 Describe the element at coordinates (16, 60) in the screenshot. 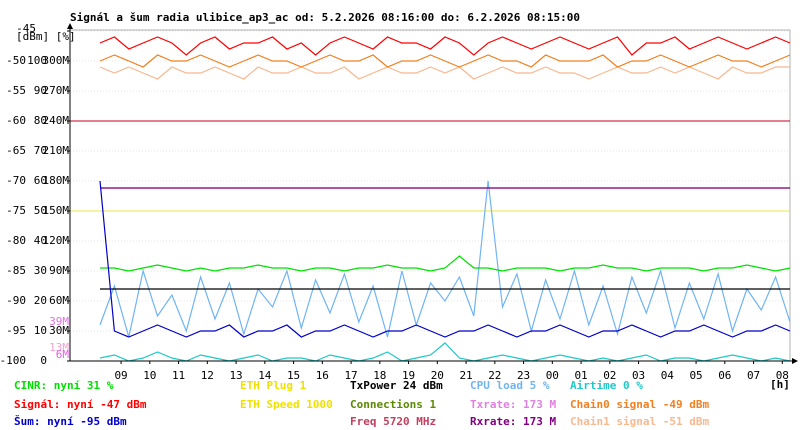

I see `y-tick-label: -50` at that location.